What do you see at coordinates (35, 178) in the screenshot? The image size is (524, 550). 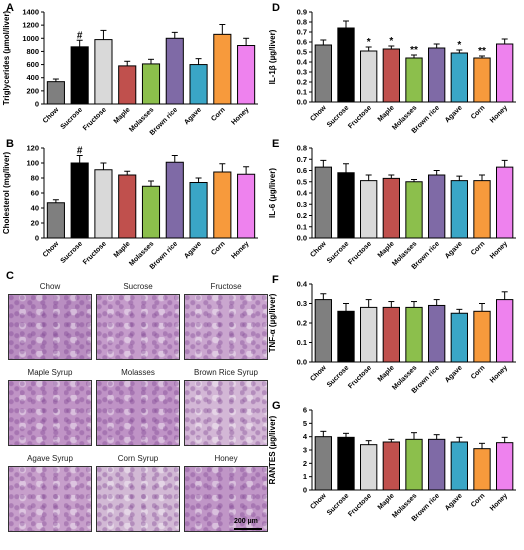 I see `y-tick-label: 80` at bounding box center [35, 178].